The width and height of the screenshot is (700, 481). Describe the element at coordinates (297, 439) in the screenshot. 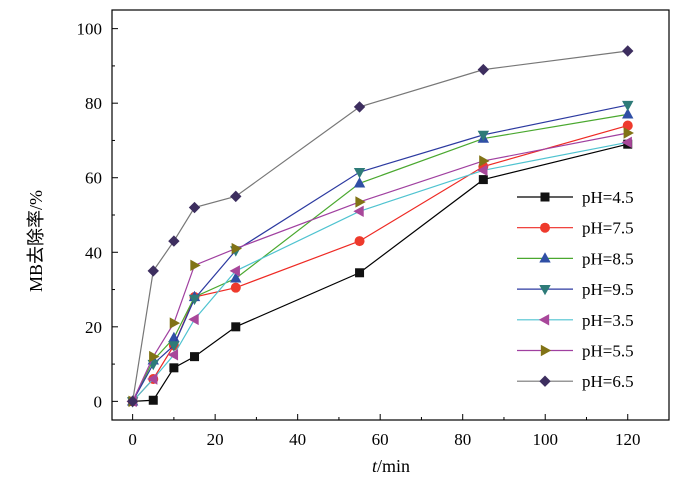

I see `x-tick-label: 40` at that location.